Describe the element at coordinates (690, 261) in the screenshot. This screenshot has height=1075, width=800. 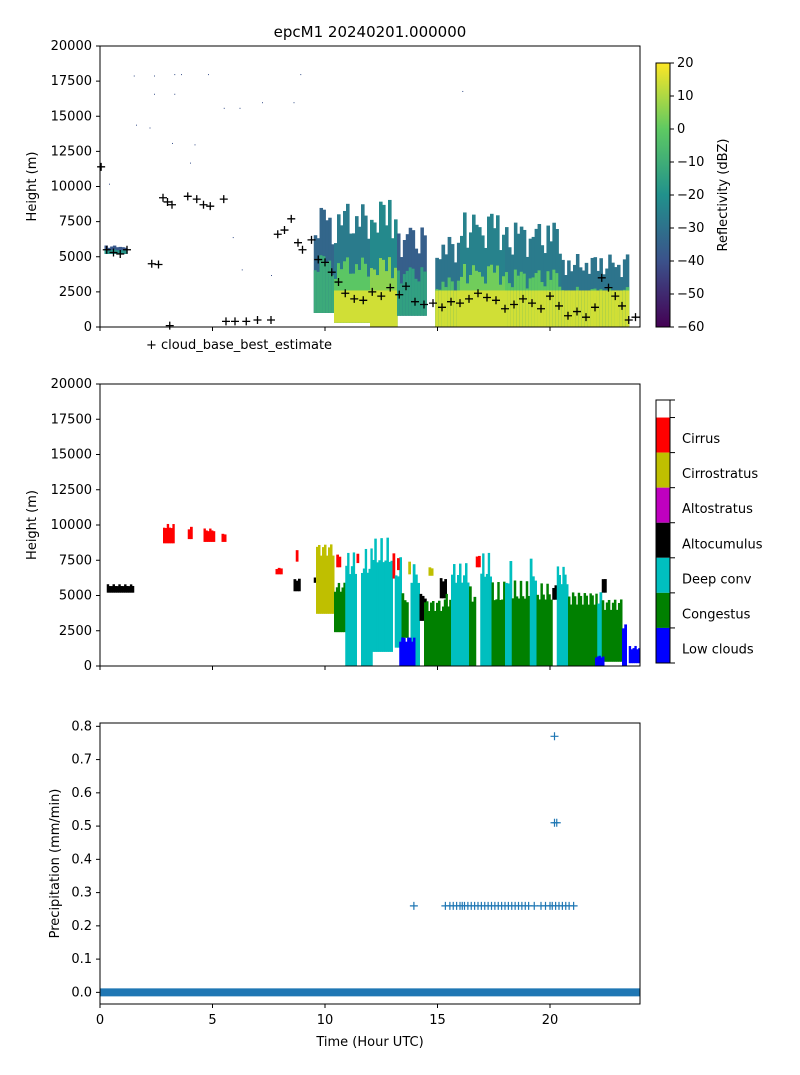
I see `colorbar-tick-label: −40` at that location.